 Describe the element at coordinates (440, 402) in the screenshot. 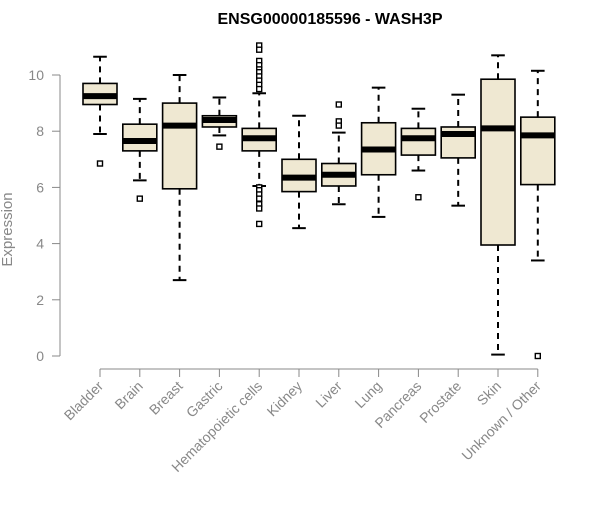

I see `x-tick-label: Prostate` at that location.